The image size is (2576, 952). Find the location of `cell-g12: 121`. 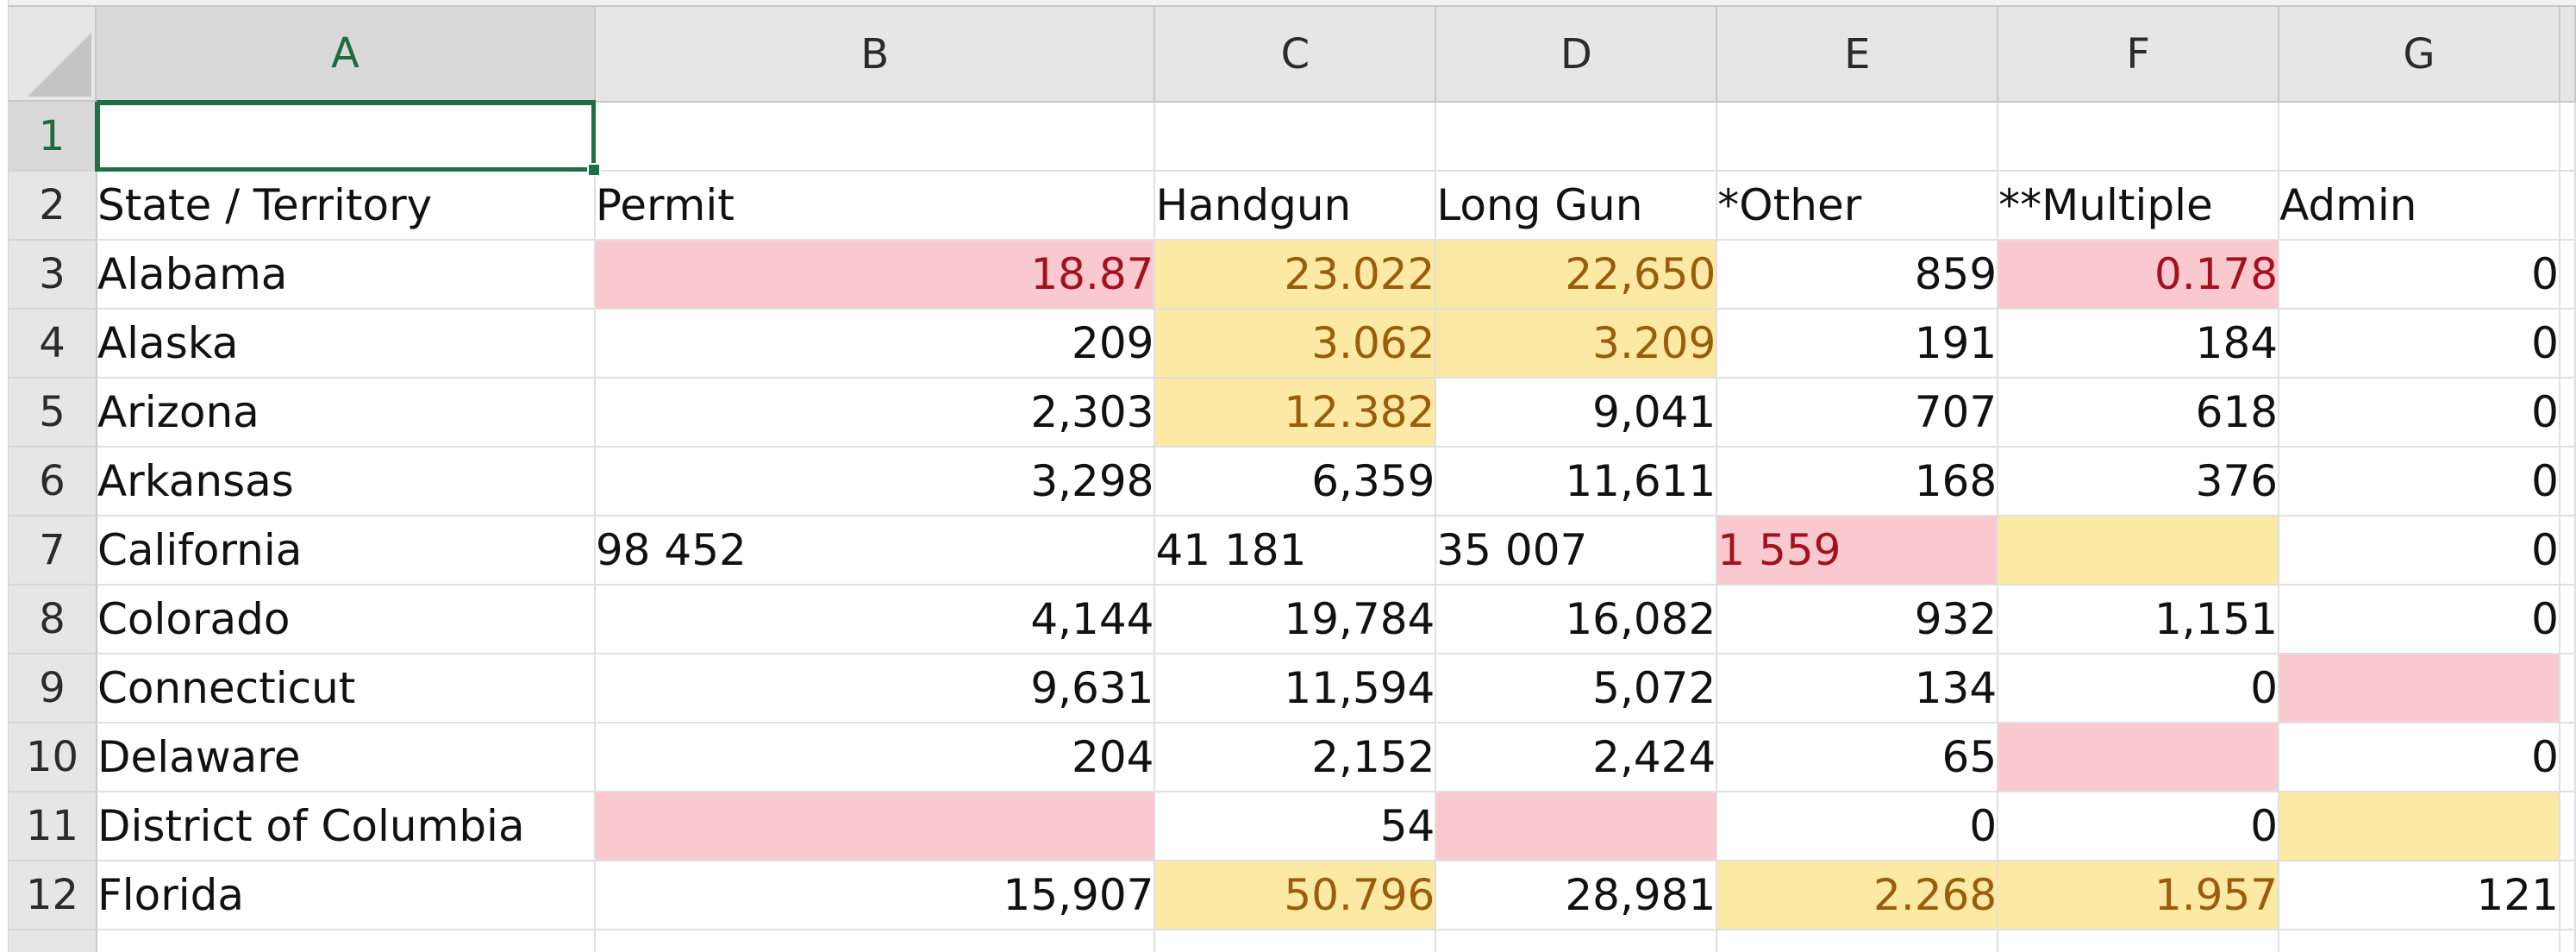

cell-g12: 121 is located at coordinates (2419, 896).